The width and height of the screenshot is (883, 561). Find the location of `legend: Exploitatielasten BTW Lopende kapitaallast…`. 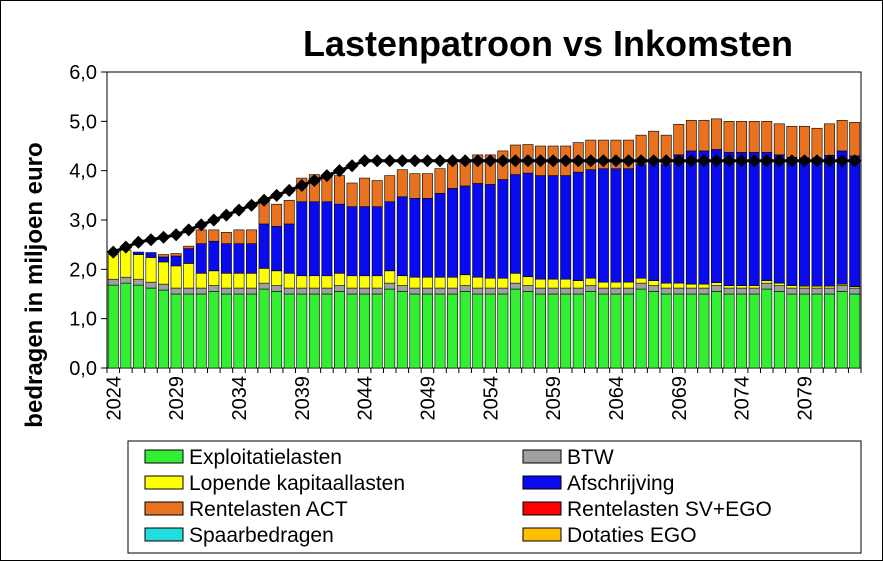

legend: Exploitatielasten BTW Lopende kapitaallast… is located at coordinates (458, 496).